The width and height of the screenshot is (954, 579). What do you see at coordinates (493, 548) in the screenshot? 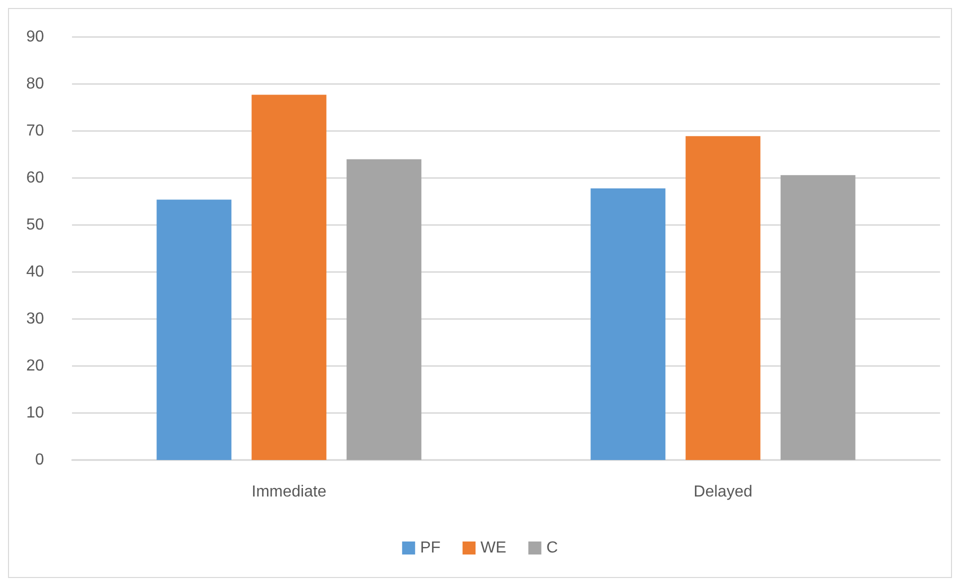
I see `legend-label: WE` at bounding box center [493, 548].